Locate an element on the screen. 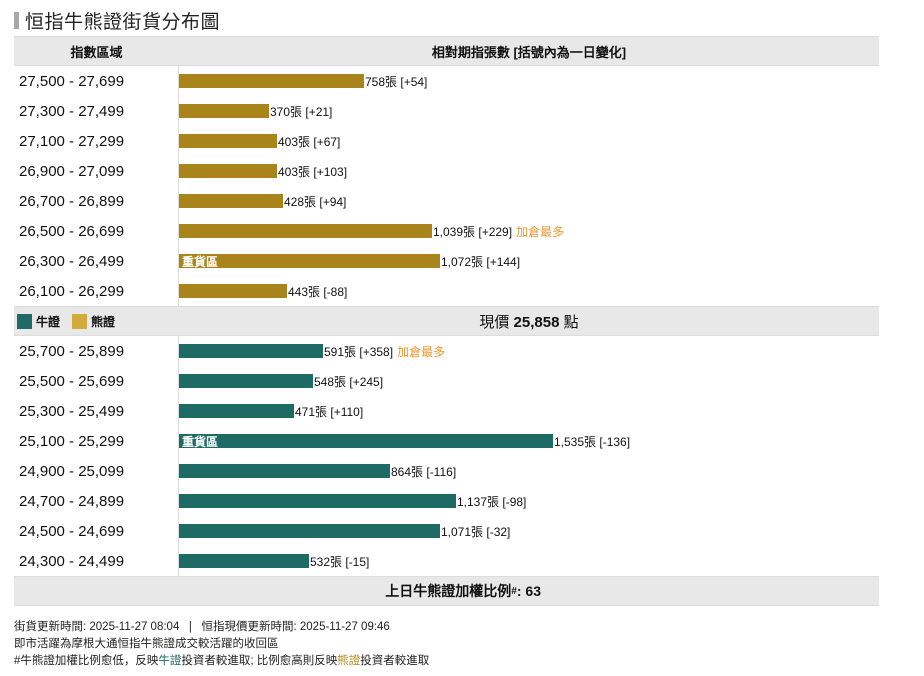  table-row: 25,300 - 25,499 471張 [+110] is located at coordinates (446, 411).